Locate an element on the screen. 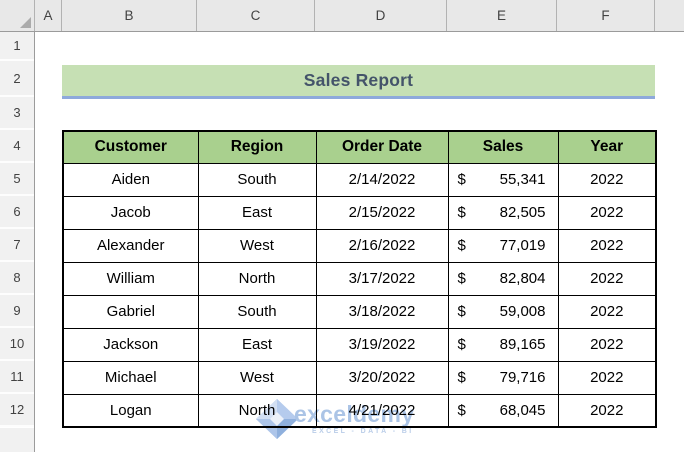 The height and width of the screenshot is (452, 684). money-format: $59,008 is located at coordinates (503, 311).